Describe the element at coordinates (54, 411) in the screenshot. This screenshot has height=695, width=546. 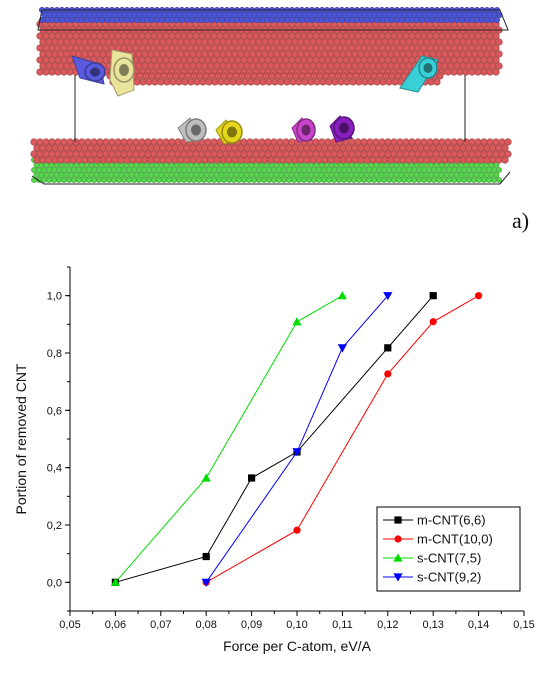
I see `y-tick-label: 0,6` at that location.